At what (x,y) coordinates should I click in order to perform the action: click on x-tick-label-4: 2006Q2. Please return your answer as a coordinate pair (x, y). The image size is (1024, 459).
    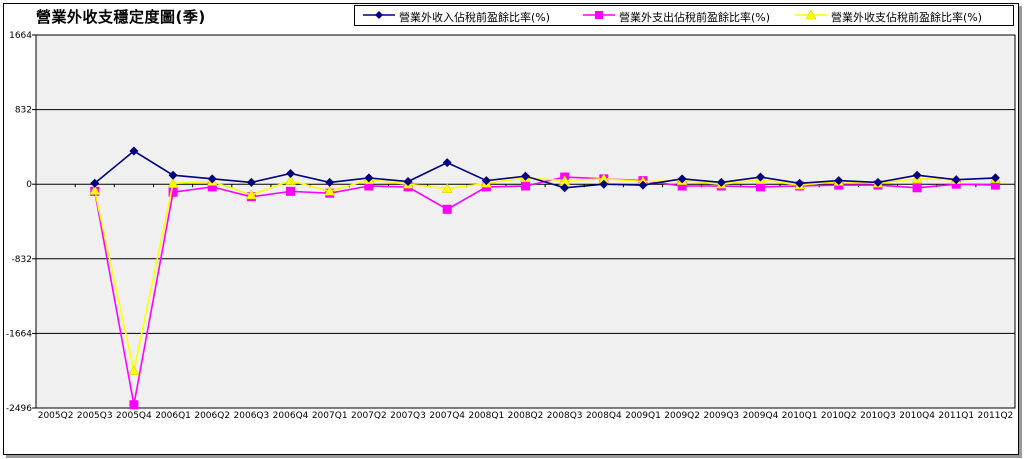
    Looking at the image, I should click on (212, 416).